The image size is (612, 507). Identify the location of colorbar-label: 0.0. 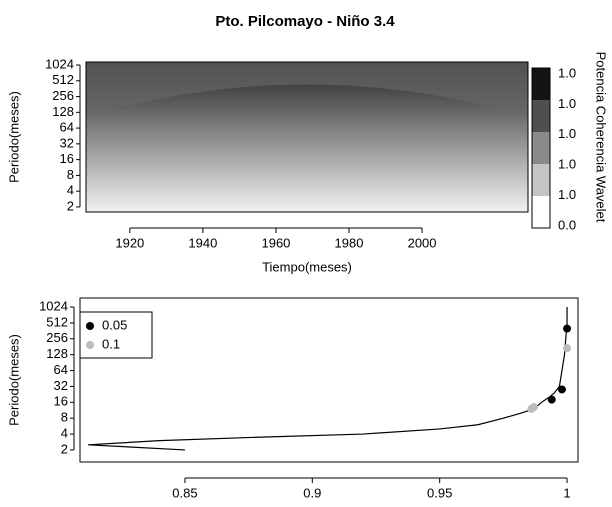
(567, 224).